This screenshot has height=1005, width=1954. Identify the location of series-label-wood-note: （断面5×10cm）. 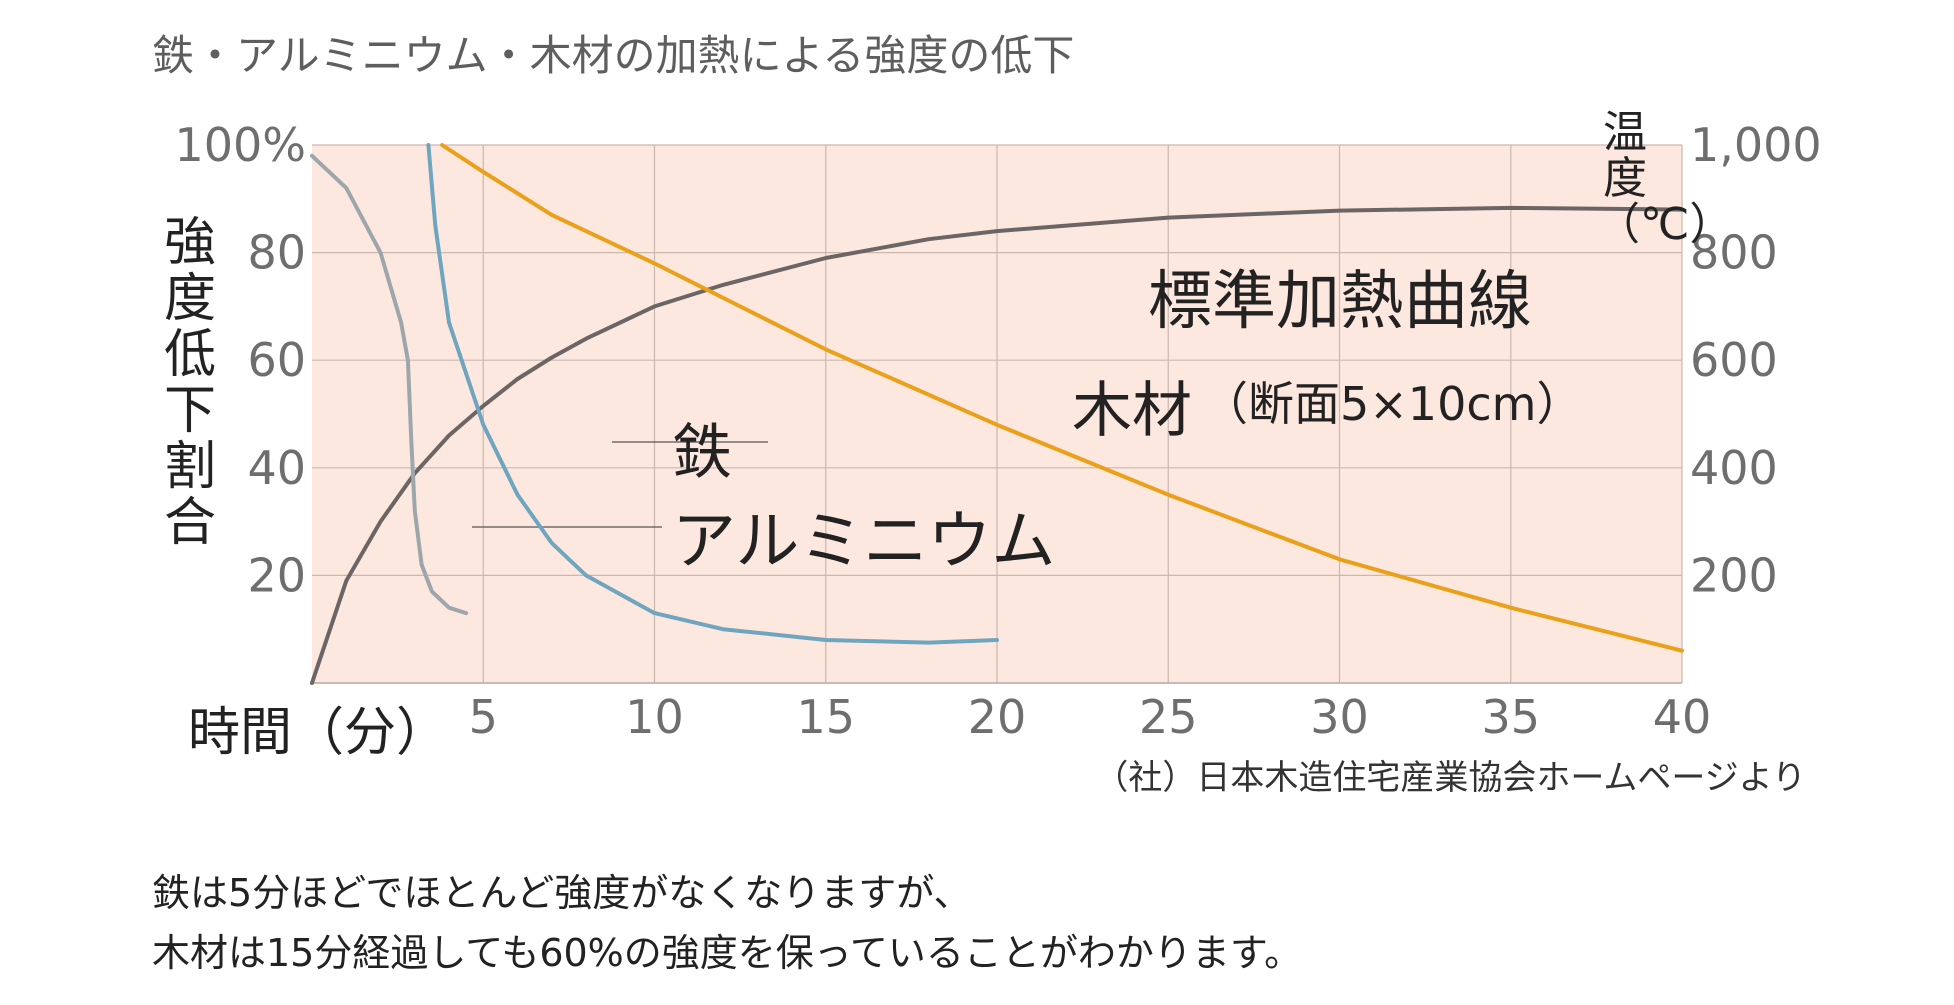
(1392, 404).